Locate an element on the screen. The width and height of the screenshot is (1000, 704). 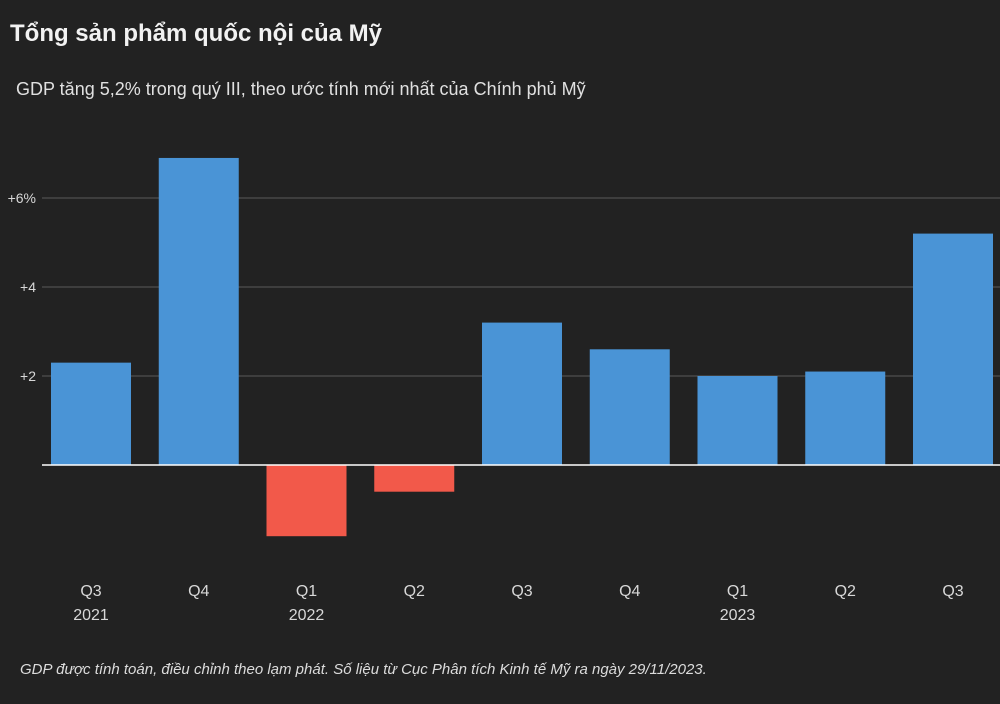
x-year-label: 2023 is located at coordinates (738, 615).